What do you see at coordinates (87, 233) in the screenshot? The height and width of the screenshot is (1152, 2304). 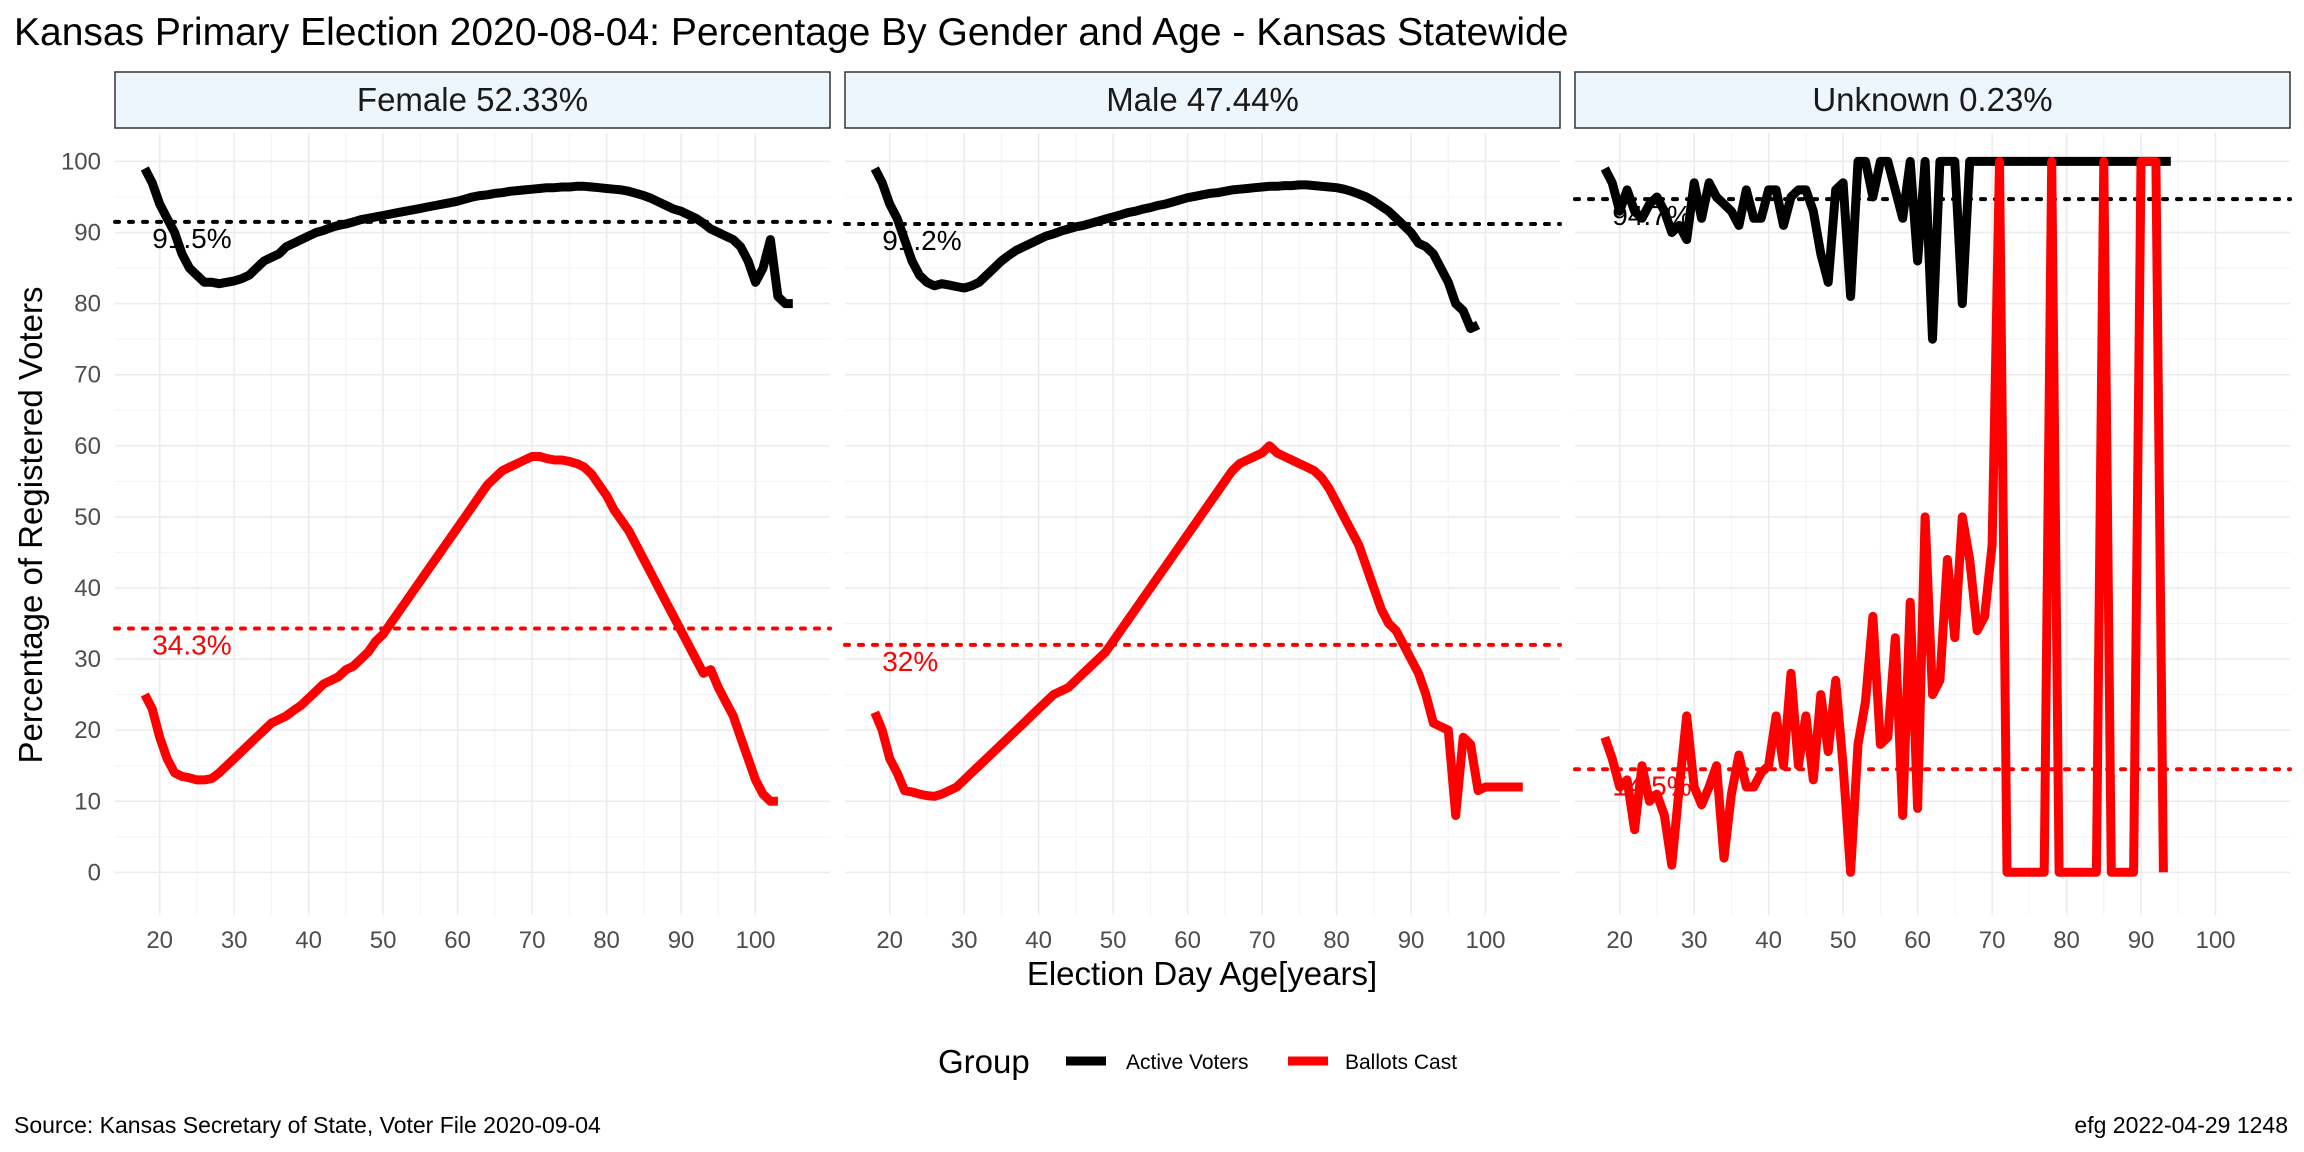 I see `y-tick-label: 90` at bounding box center [87, 233].